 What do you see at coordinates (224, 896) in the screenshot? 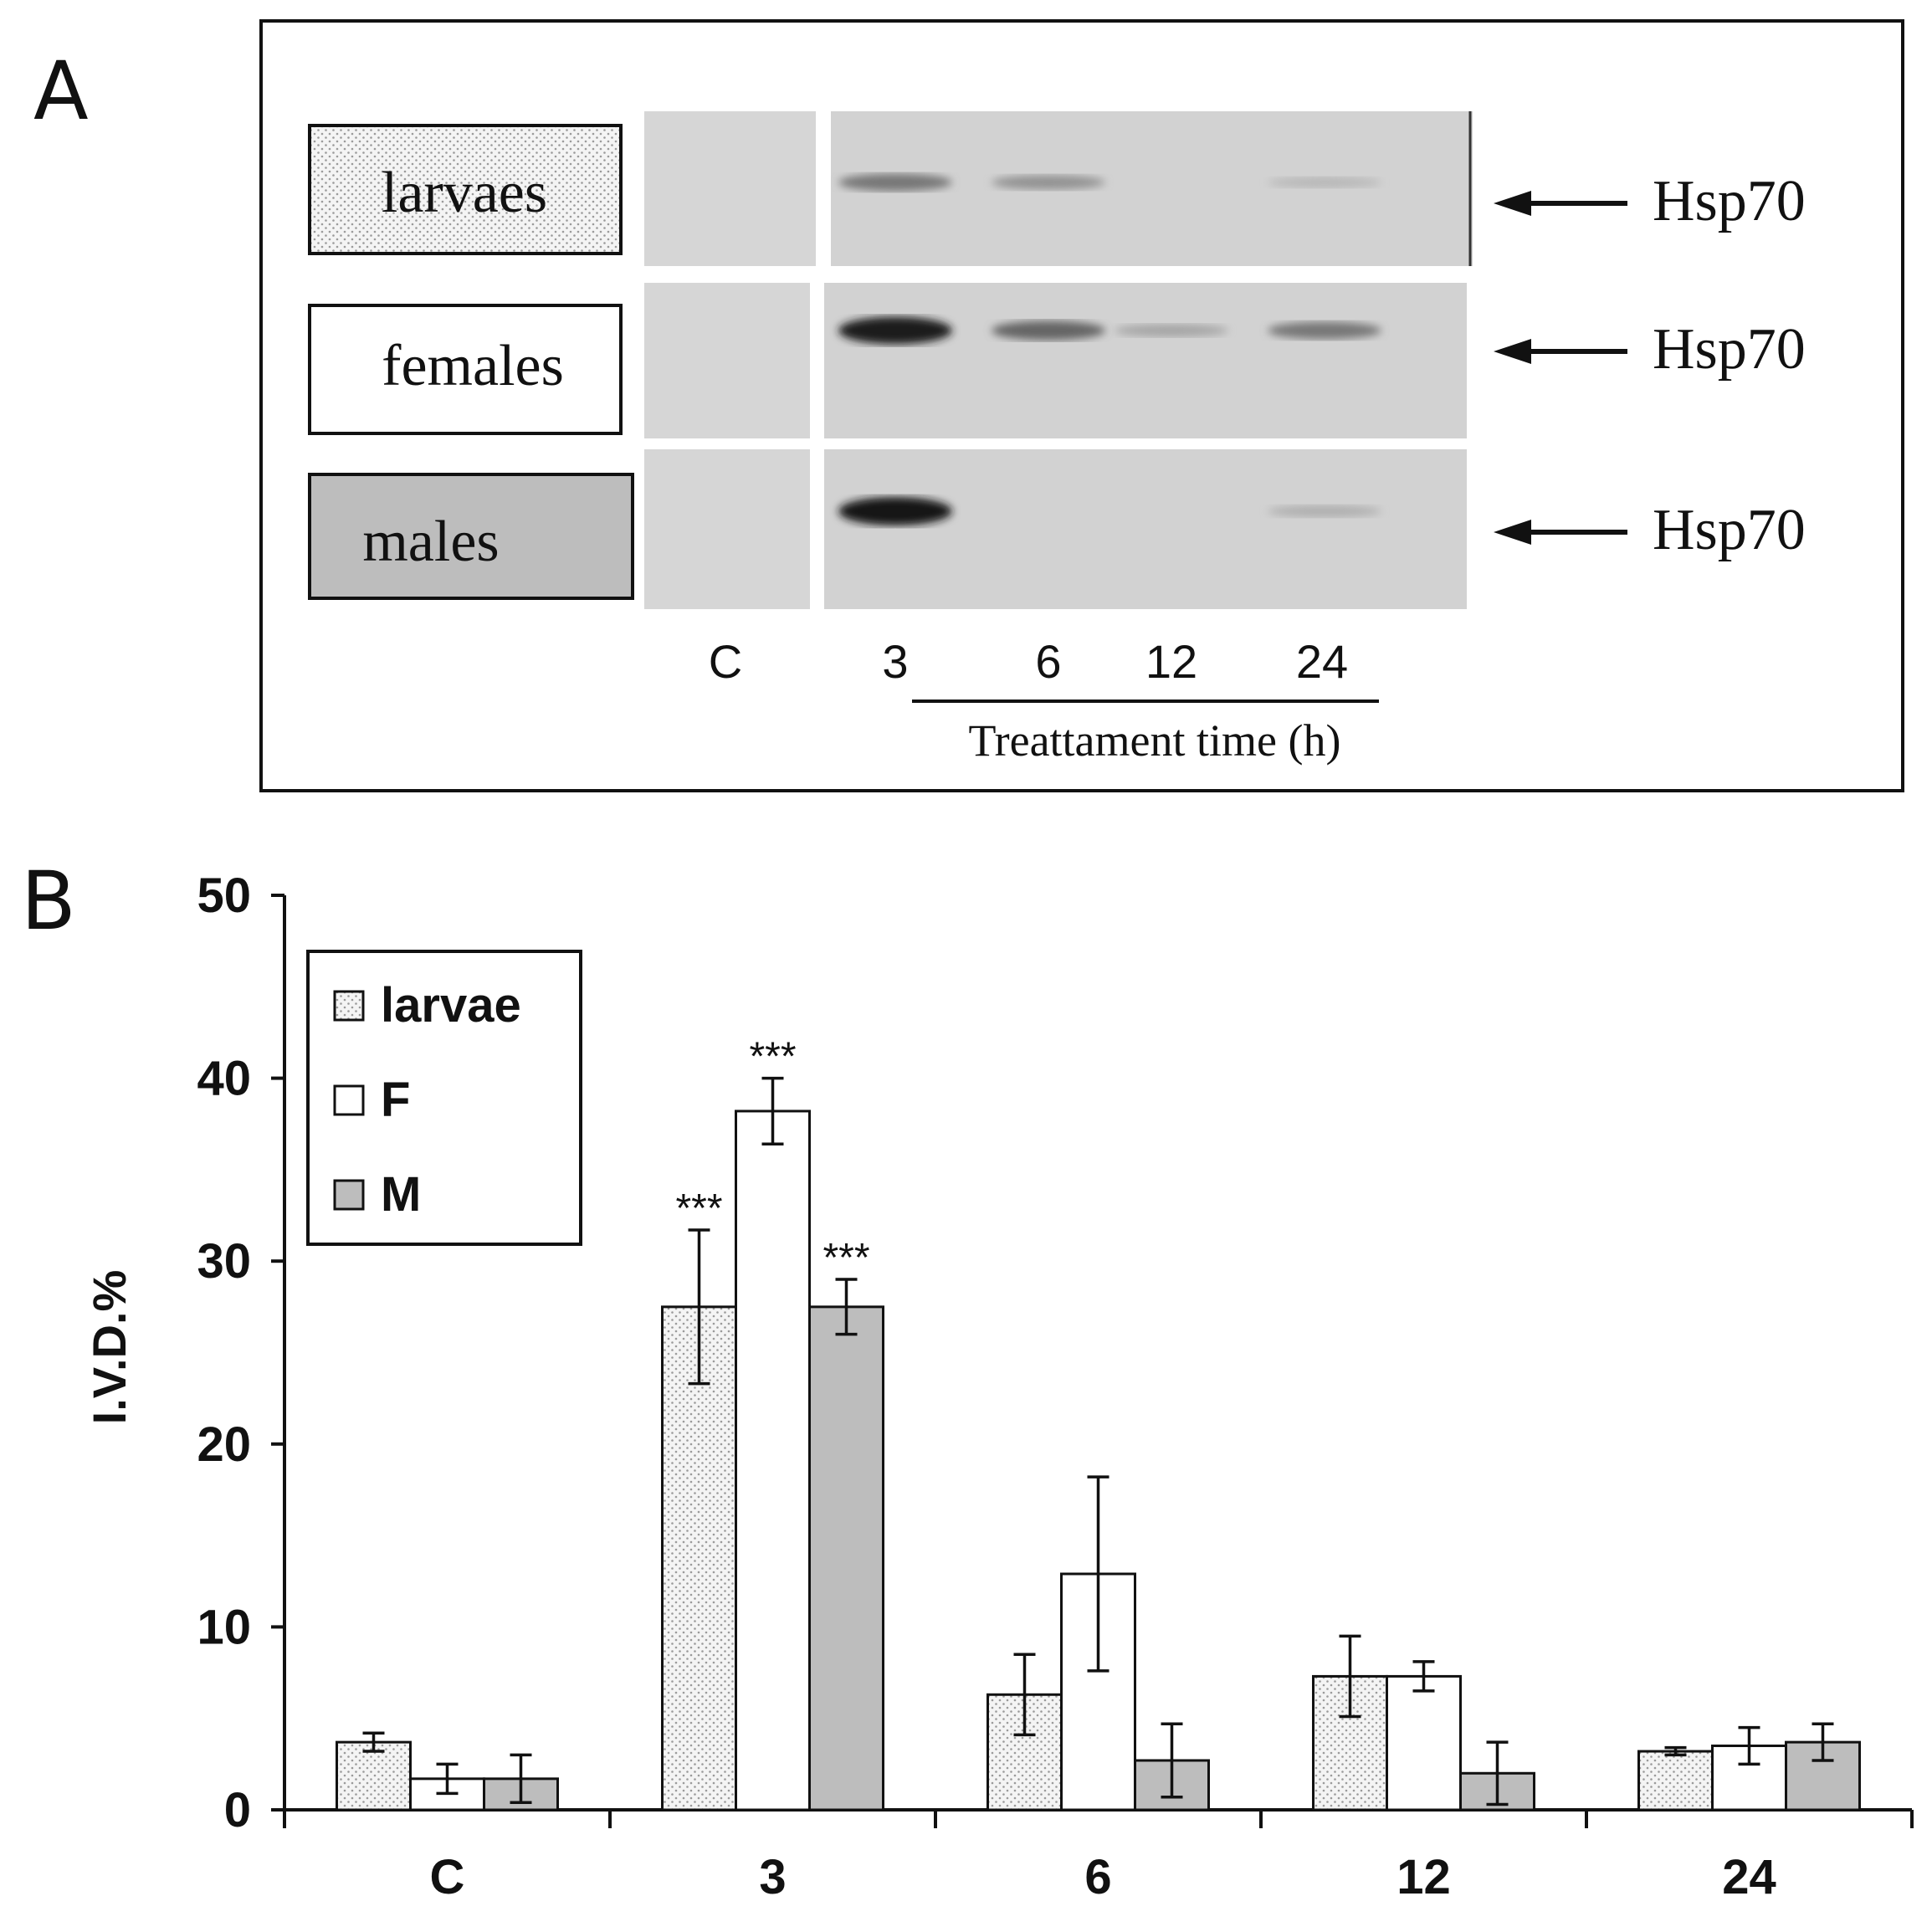
I see `y-tick-label: 50` at bounding box center [224, 896].